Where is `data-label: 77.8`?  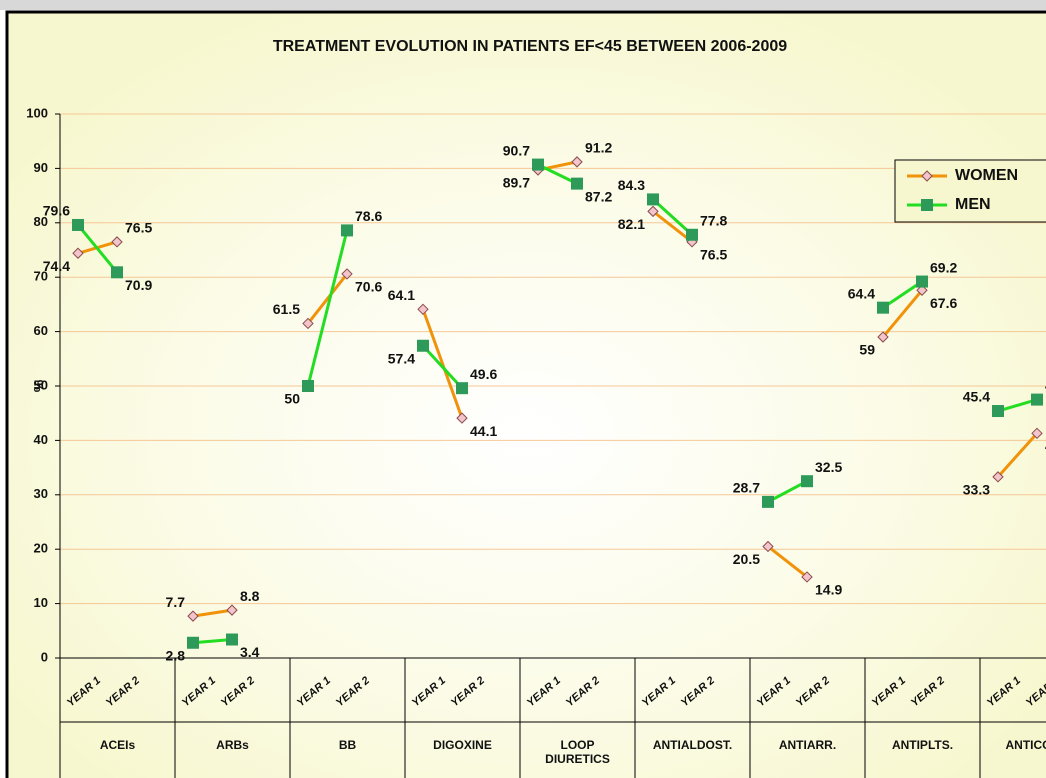 data-label: 77.8 is located at coordinates (713, 220).